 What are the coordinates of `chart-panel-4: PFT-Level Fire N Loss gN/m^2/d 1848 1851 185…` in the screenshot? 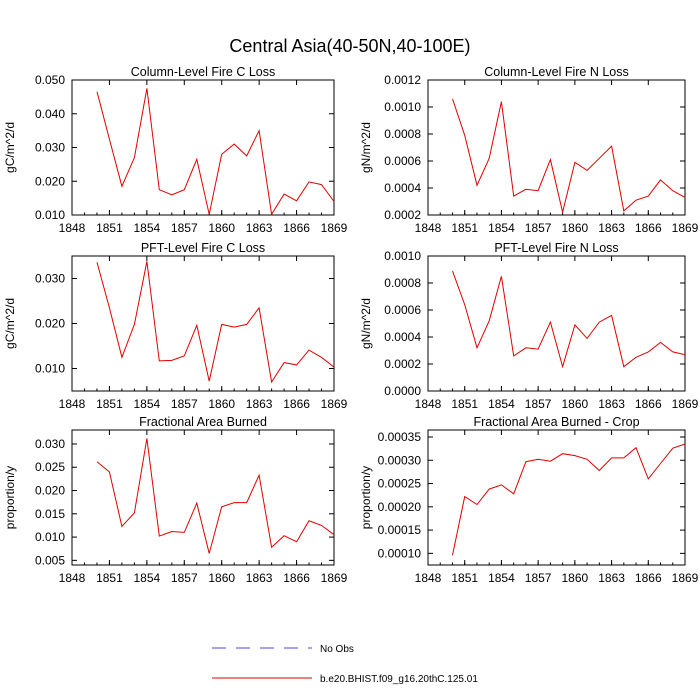 It's located at (529, 326).